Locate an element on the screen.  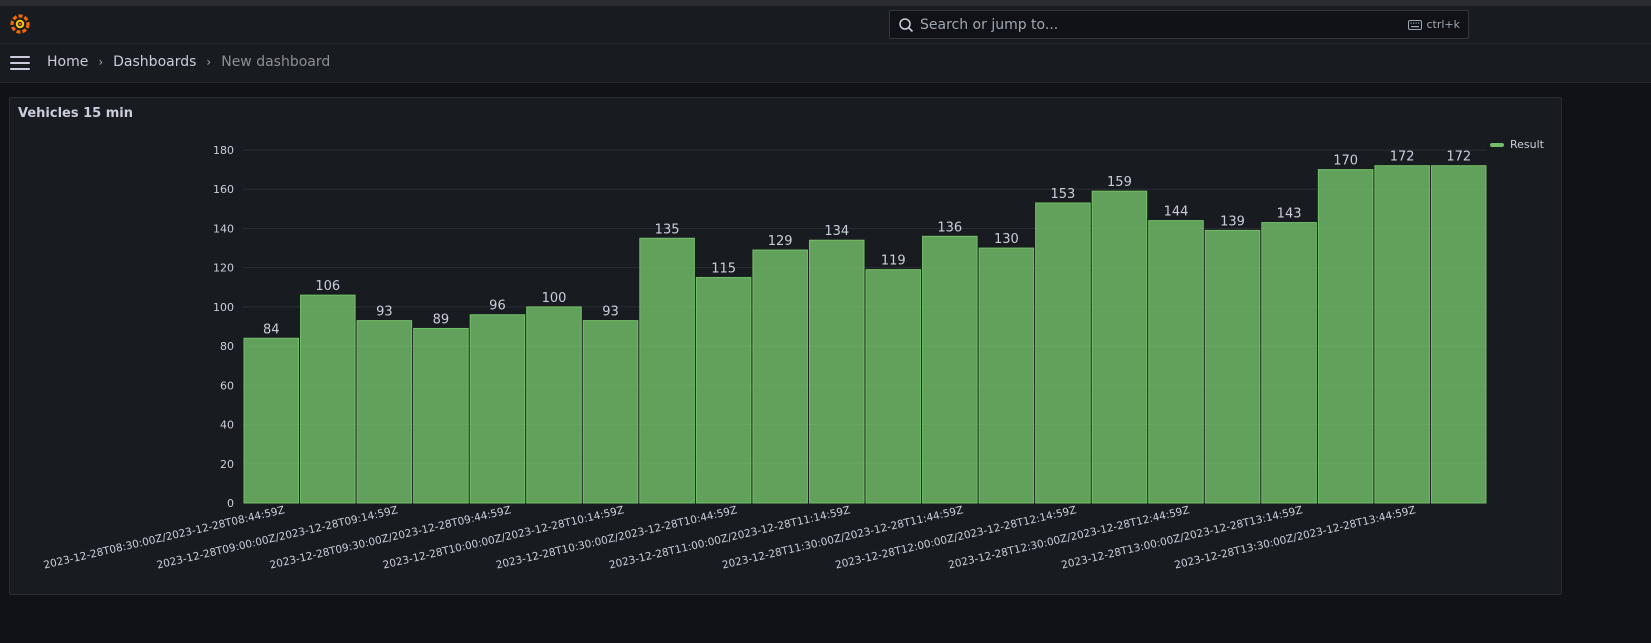
y-tick-label: 60 is located at coordinates (227, 385).